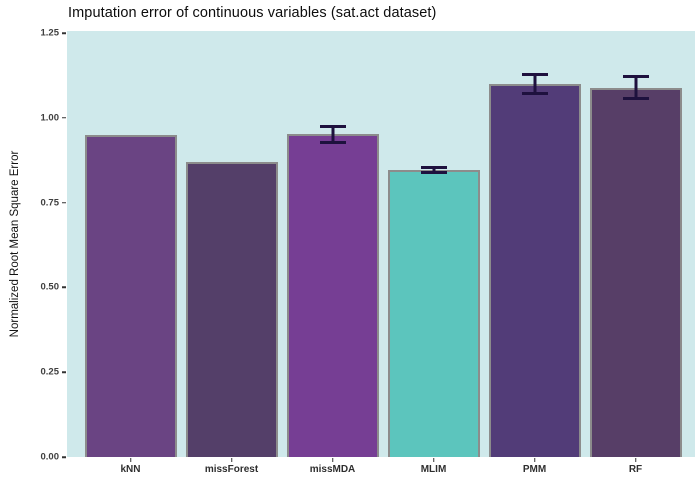 Image resolution: width=700 pixels, height=500 pixels. I want to click on y-axis-tick-label: 1.25, so click(50, 33).